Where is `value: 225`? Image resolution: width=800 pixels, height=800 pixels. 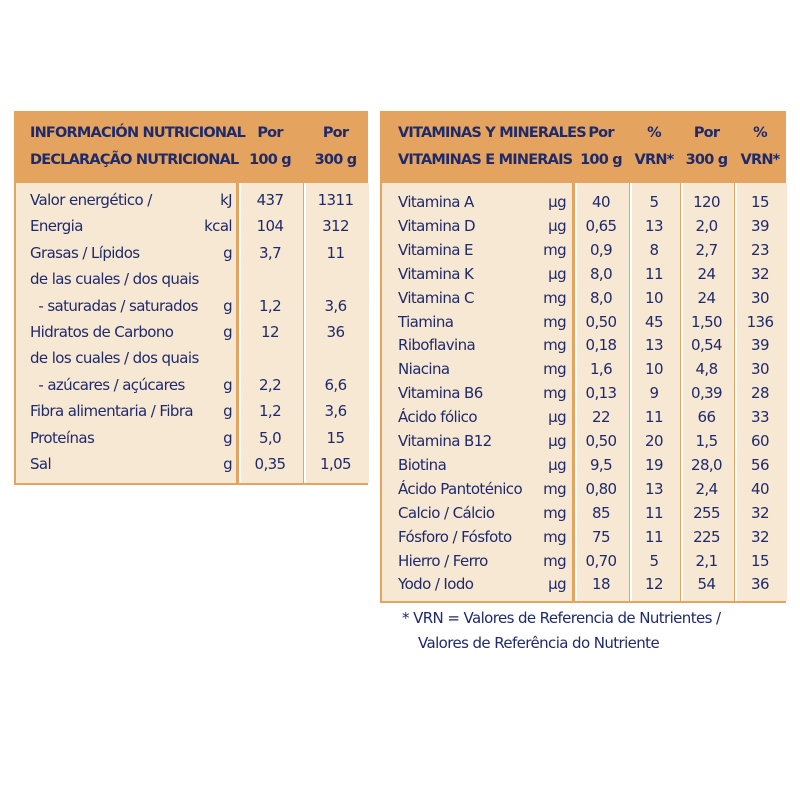
value: 225 is located at coordinates (706, 536).